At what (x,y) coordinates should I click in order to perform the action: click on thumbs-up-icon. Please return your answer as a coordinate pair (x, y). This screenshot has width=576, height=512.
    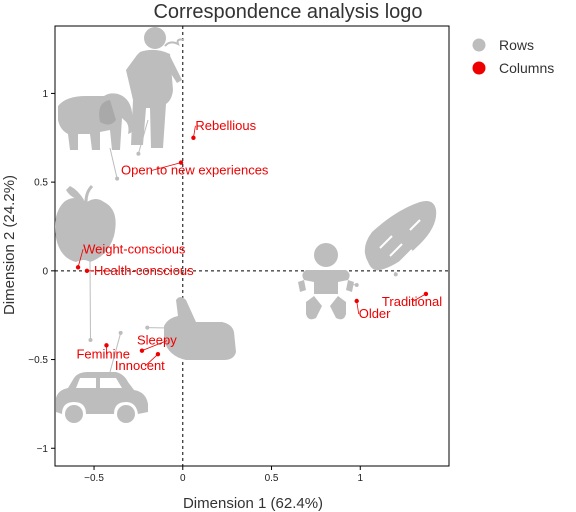
    Looking at the image, I should click on (200, 328).